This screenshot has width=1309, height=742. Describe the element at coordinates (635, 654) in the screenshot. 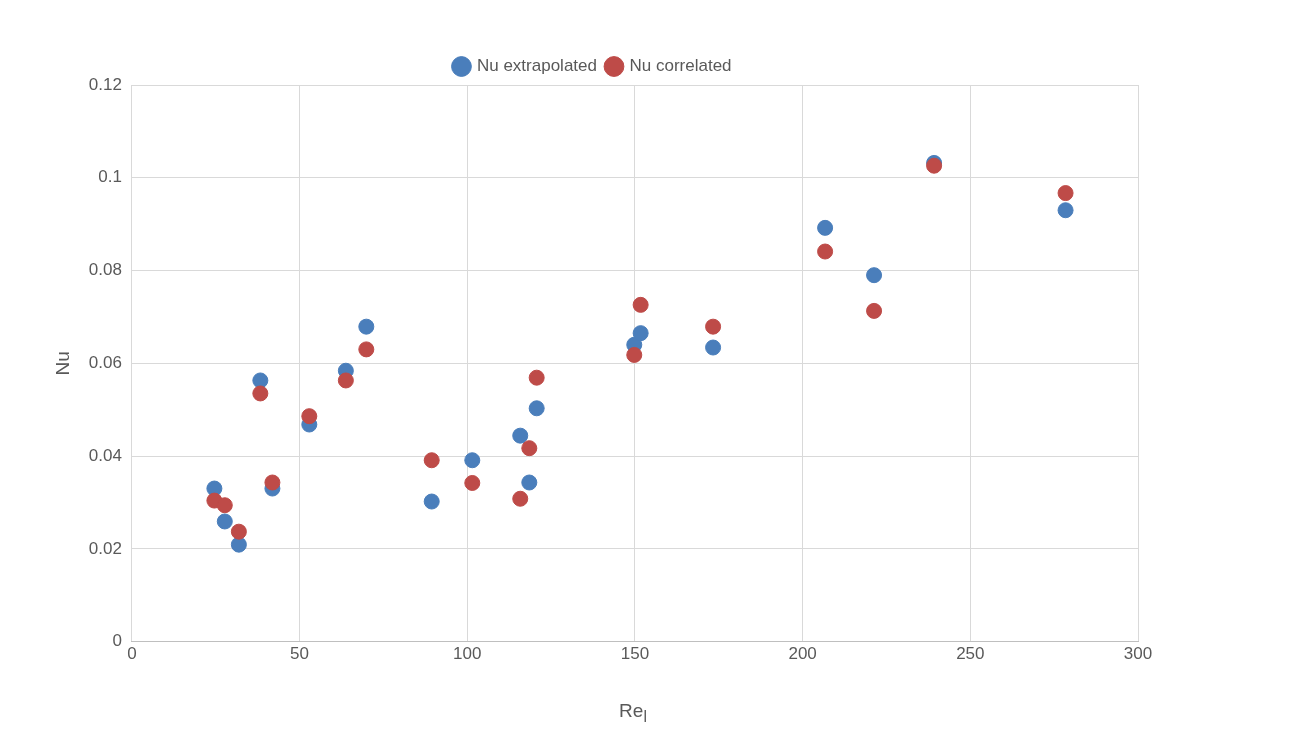

I see `x-tick-label: 150` at that location.